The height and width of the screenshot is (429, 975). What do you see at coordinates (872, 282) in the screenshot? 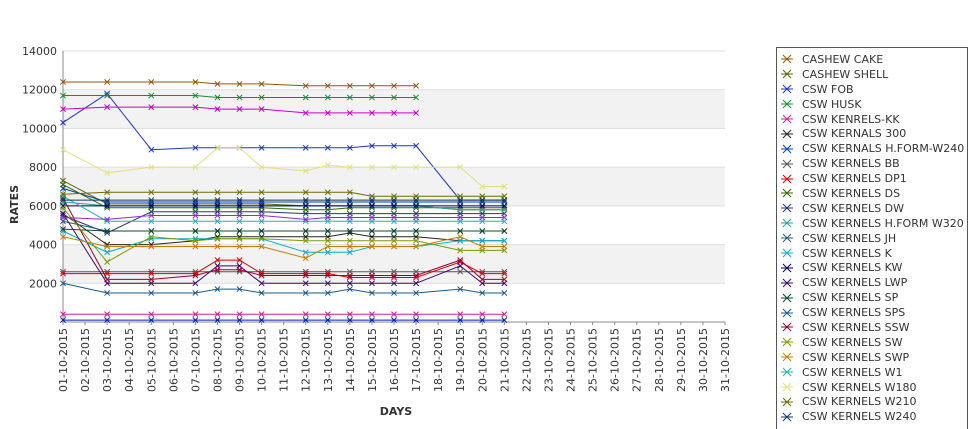
I see `legend-item: CSW KERNELS LWP` at bounding box center [872, 282].